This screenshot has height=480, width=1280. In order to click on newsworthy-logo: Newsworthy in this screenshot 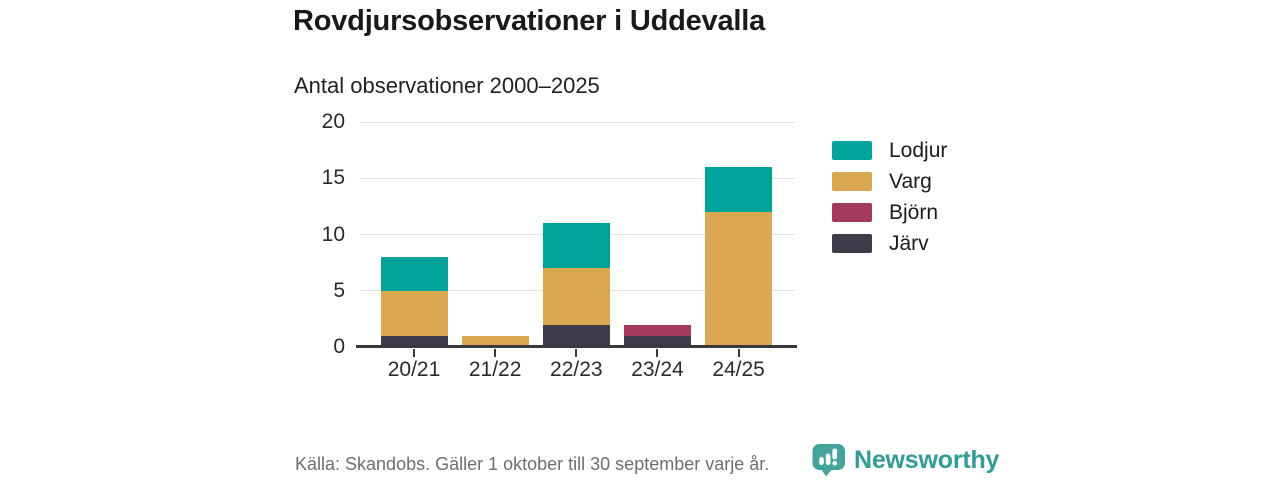, I will do `click(905, 460)`.